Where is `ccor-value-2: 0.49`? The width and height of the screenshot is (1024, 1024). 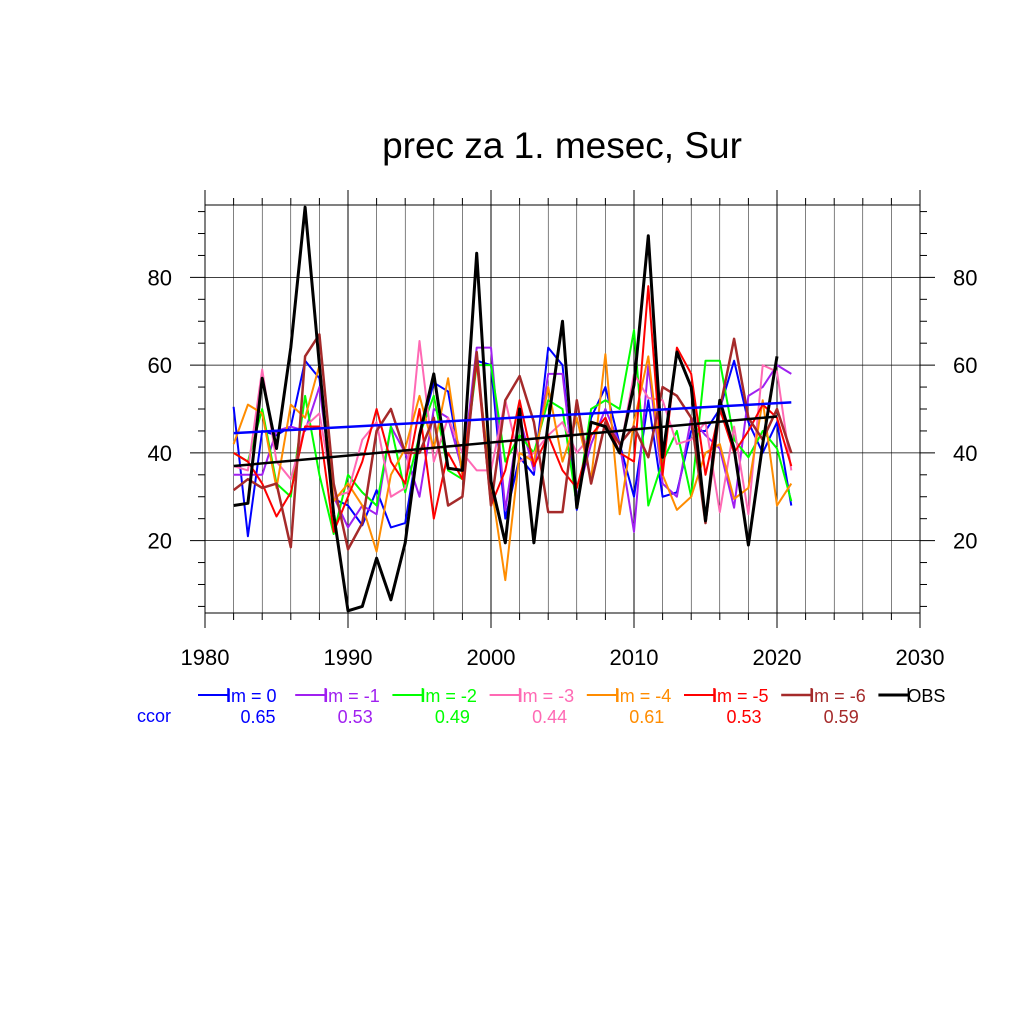 ccor-value-2: 0.49 is located at coordinates (452, 717).